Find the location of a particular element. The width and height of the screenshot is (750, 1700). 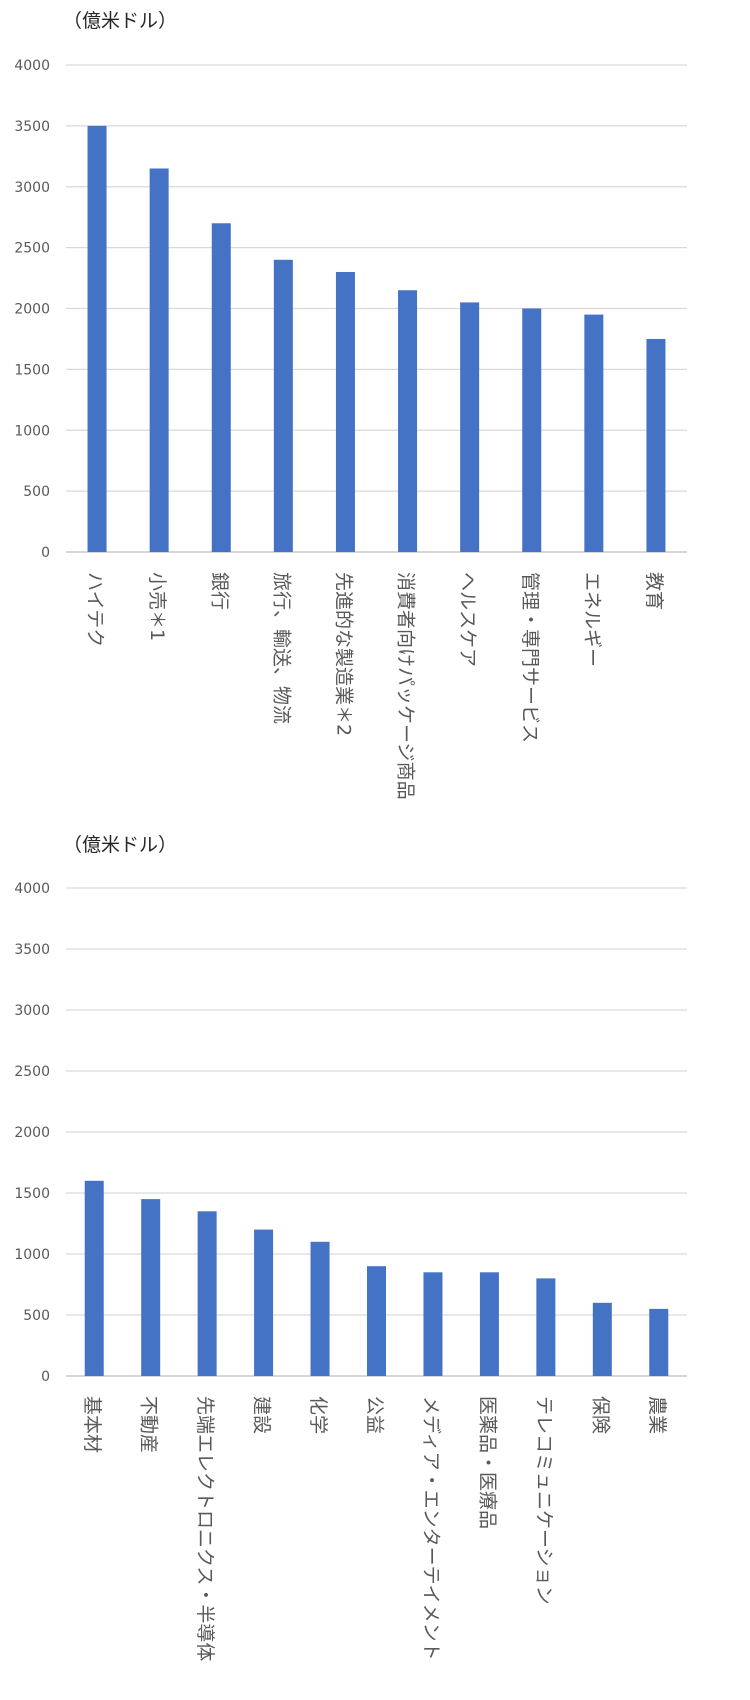

category-label: 消費者向けパッケージ商品 is located at coordinates (406, 686).